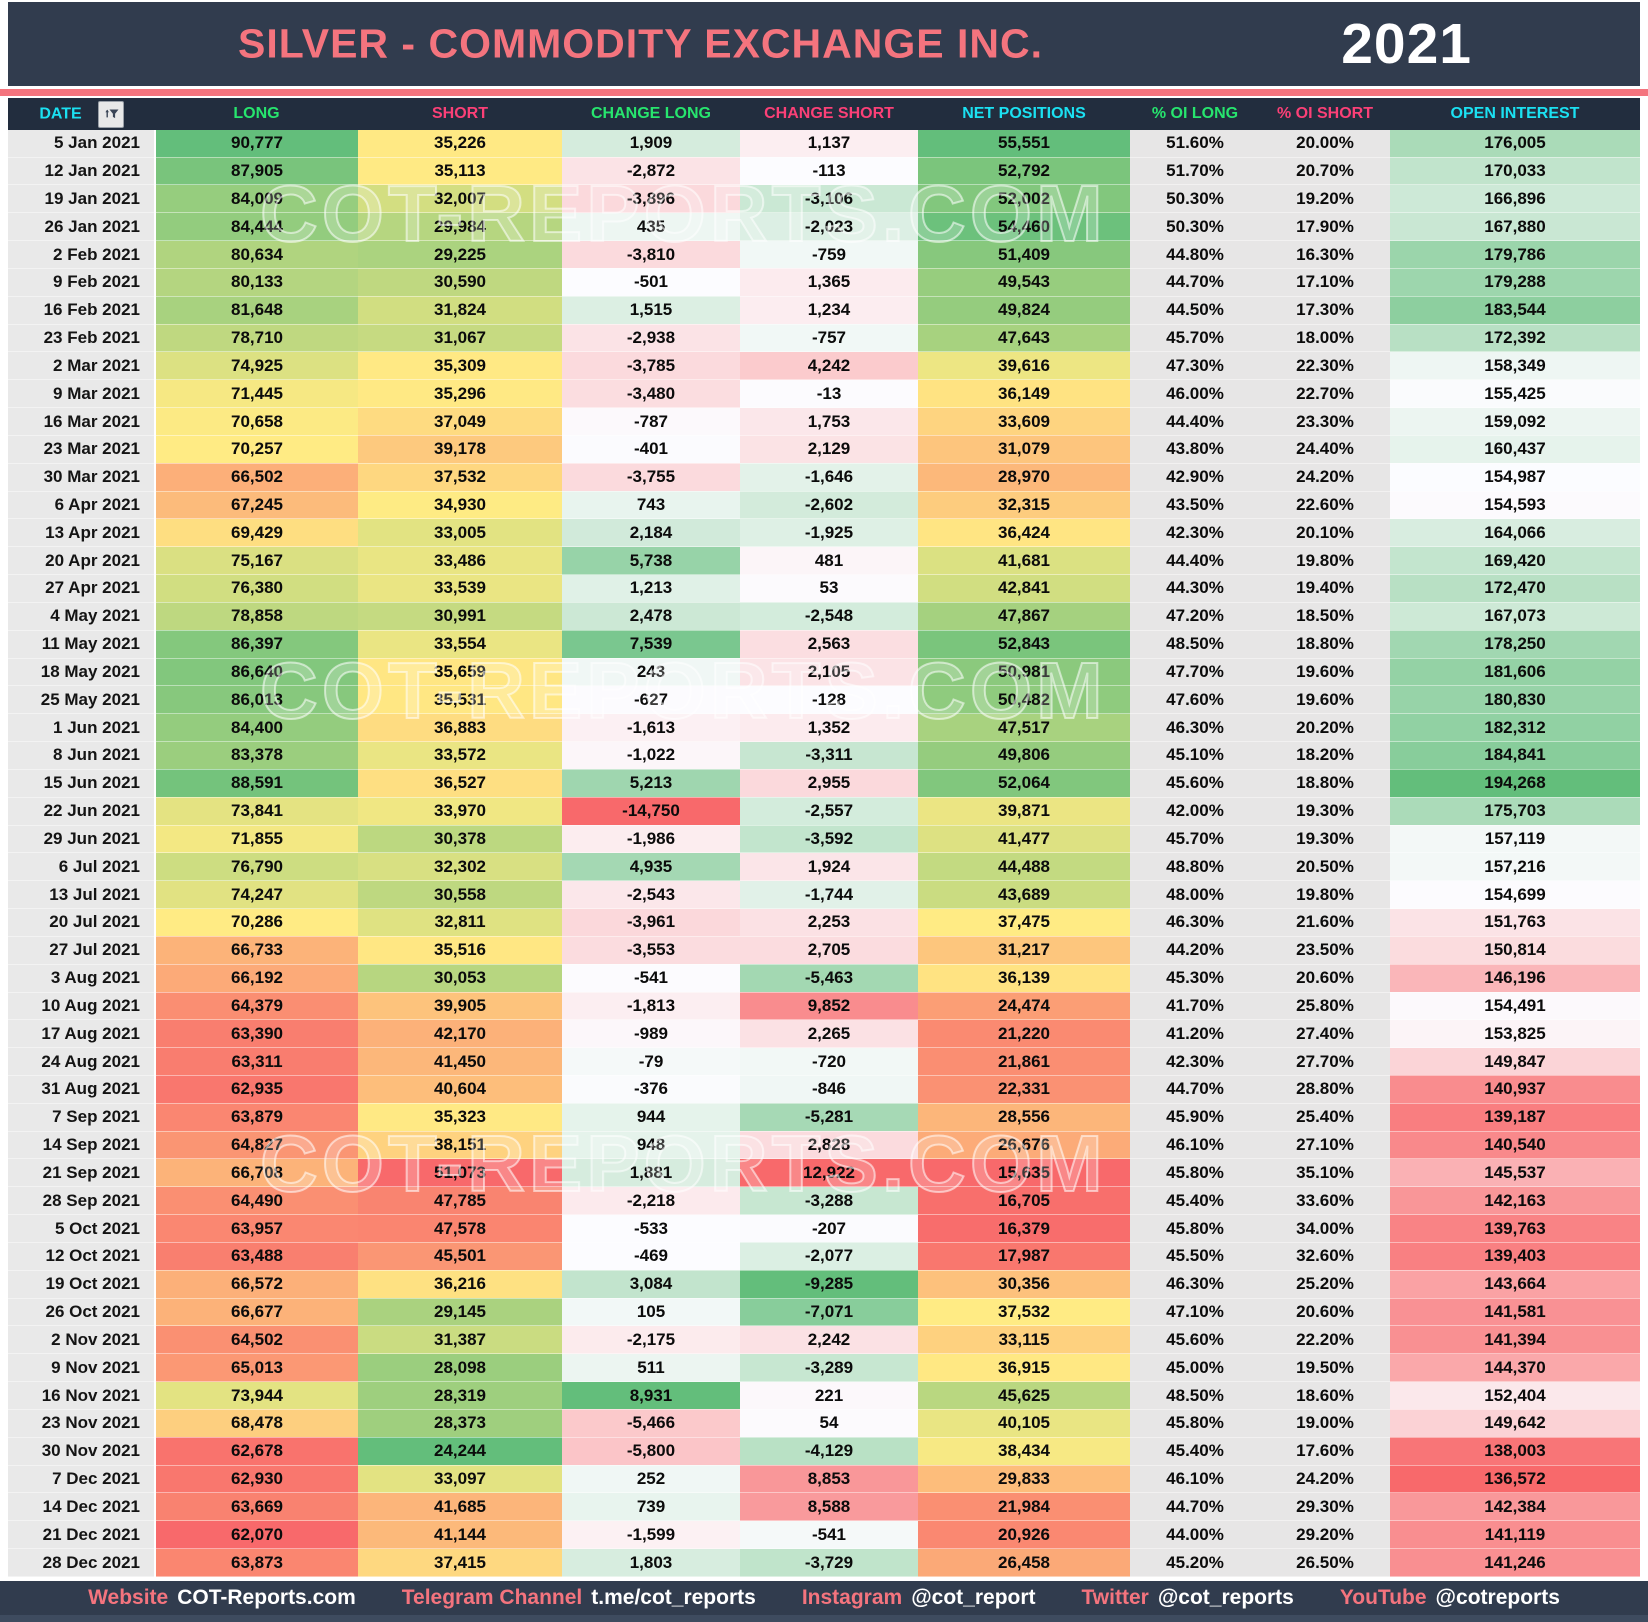 The height and width of the screenshot is (1622, 1648). What do you see at coordinates (82, 839) in the screenshot?
I see `cell-date: 29 Jun 2021` at bounding box center [82, 839].